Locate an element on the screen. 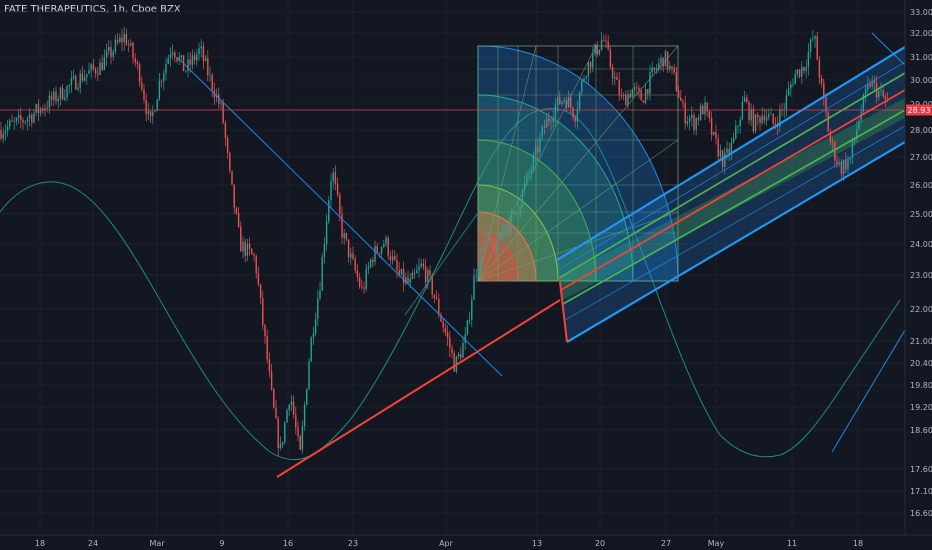 This screenshot has width=932, height=550. price-tick-10: 23.00 is located at coordinates (921, 275).